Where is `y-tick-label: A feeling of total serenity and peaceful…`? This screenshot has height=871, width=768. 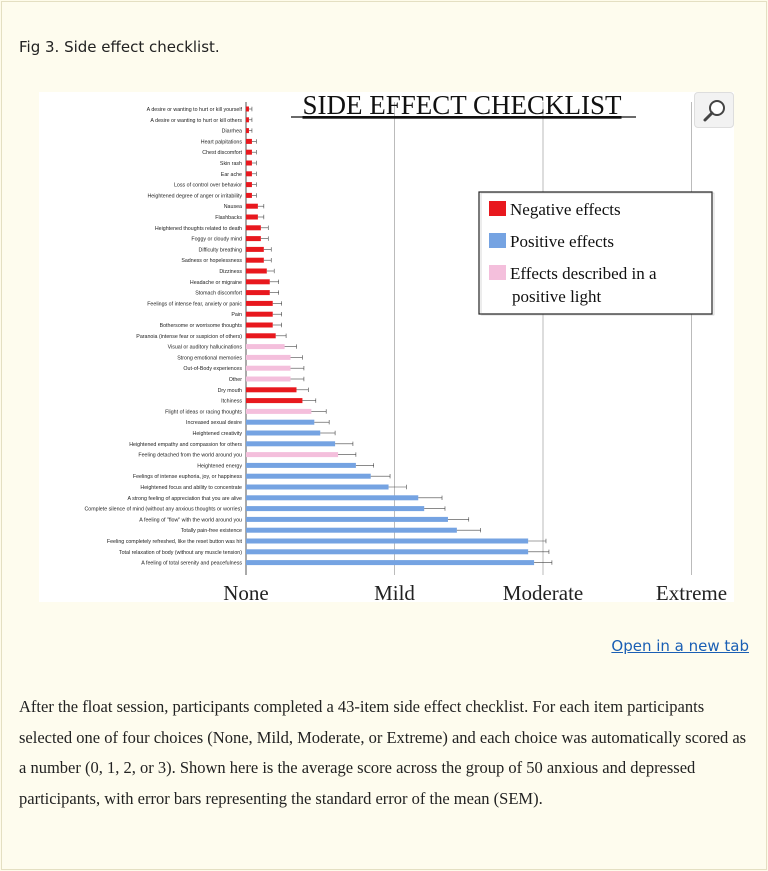 y-tick-label: A feeling of total serenity and peaceful… is located at coordinates (191, 564).